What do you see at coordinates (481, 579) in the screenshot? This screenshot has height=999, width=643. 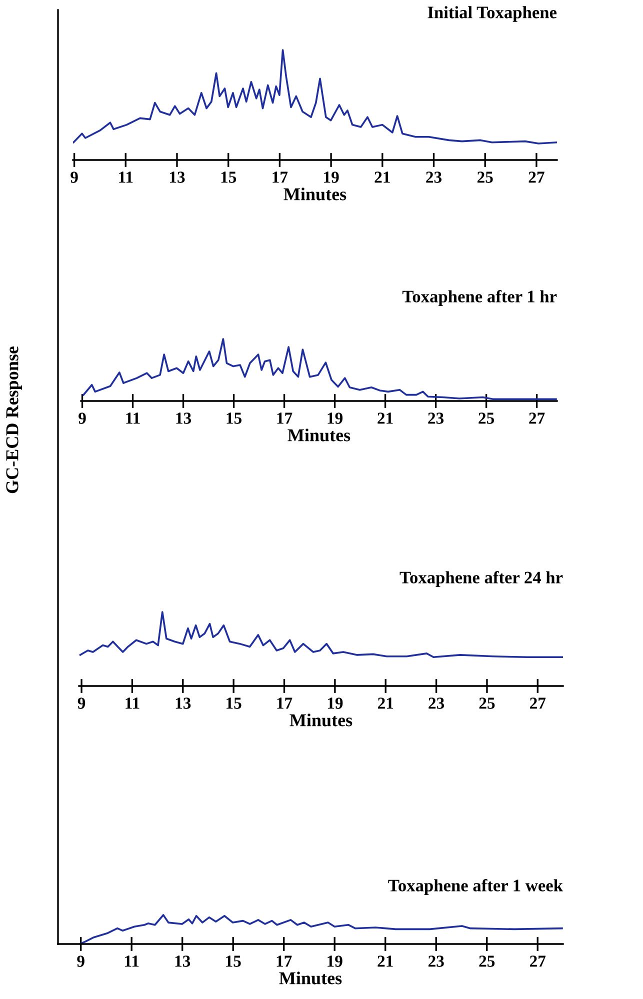 I see `chart-title: Toxaphene after 24 hr` at bounding box center [481, 579].